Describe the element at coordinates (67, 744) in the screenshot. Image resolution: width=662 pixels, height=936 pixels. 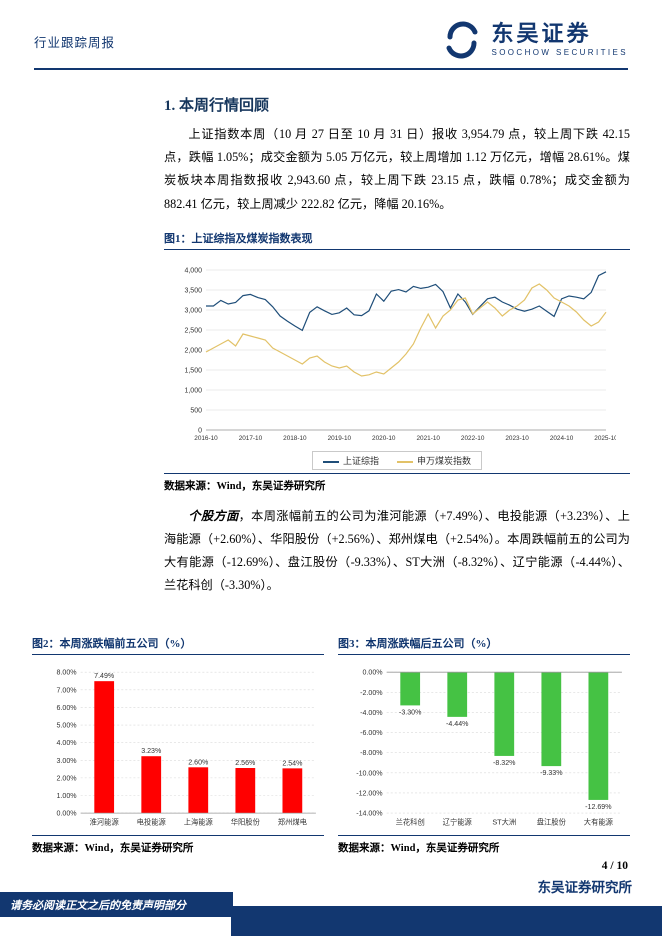
I see `svg-text: 4.00%` at that location.